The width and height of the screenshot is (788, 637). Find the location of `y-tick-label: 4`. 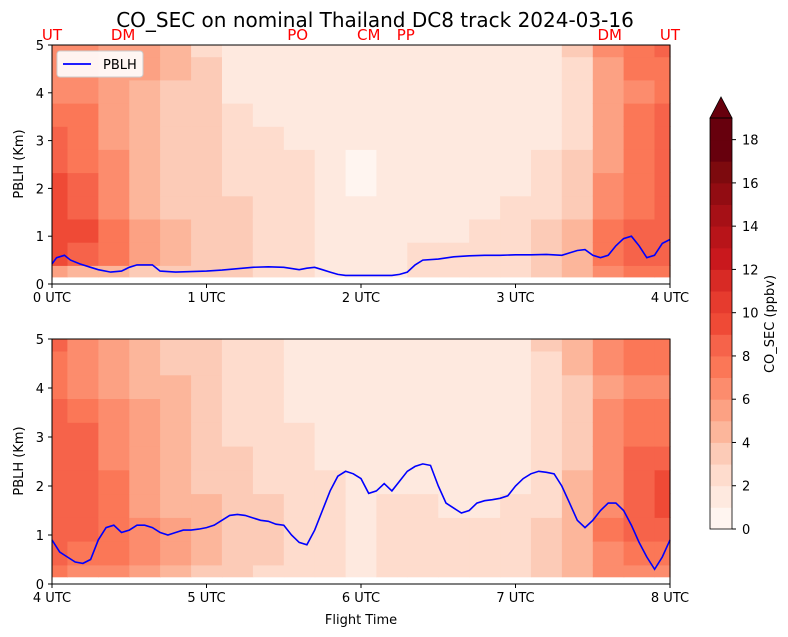

y-tick-label: 4 is located at coordinates (40, 389).